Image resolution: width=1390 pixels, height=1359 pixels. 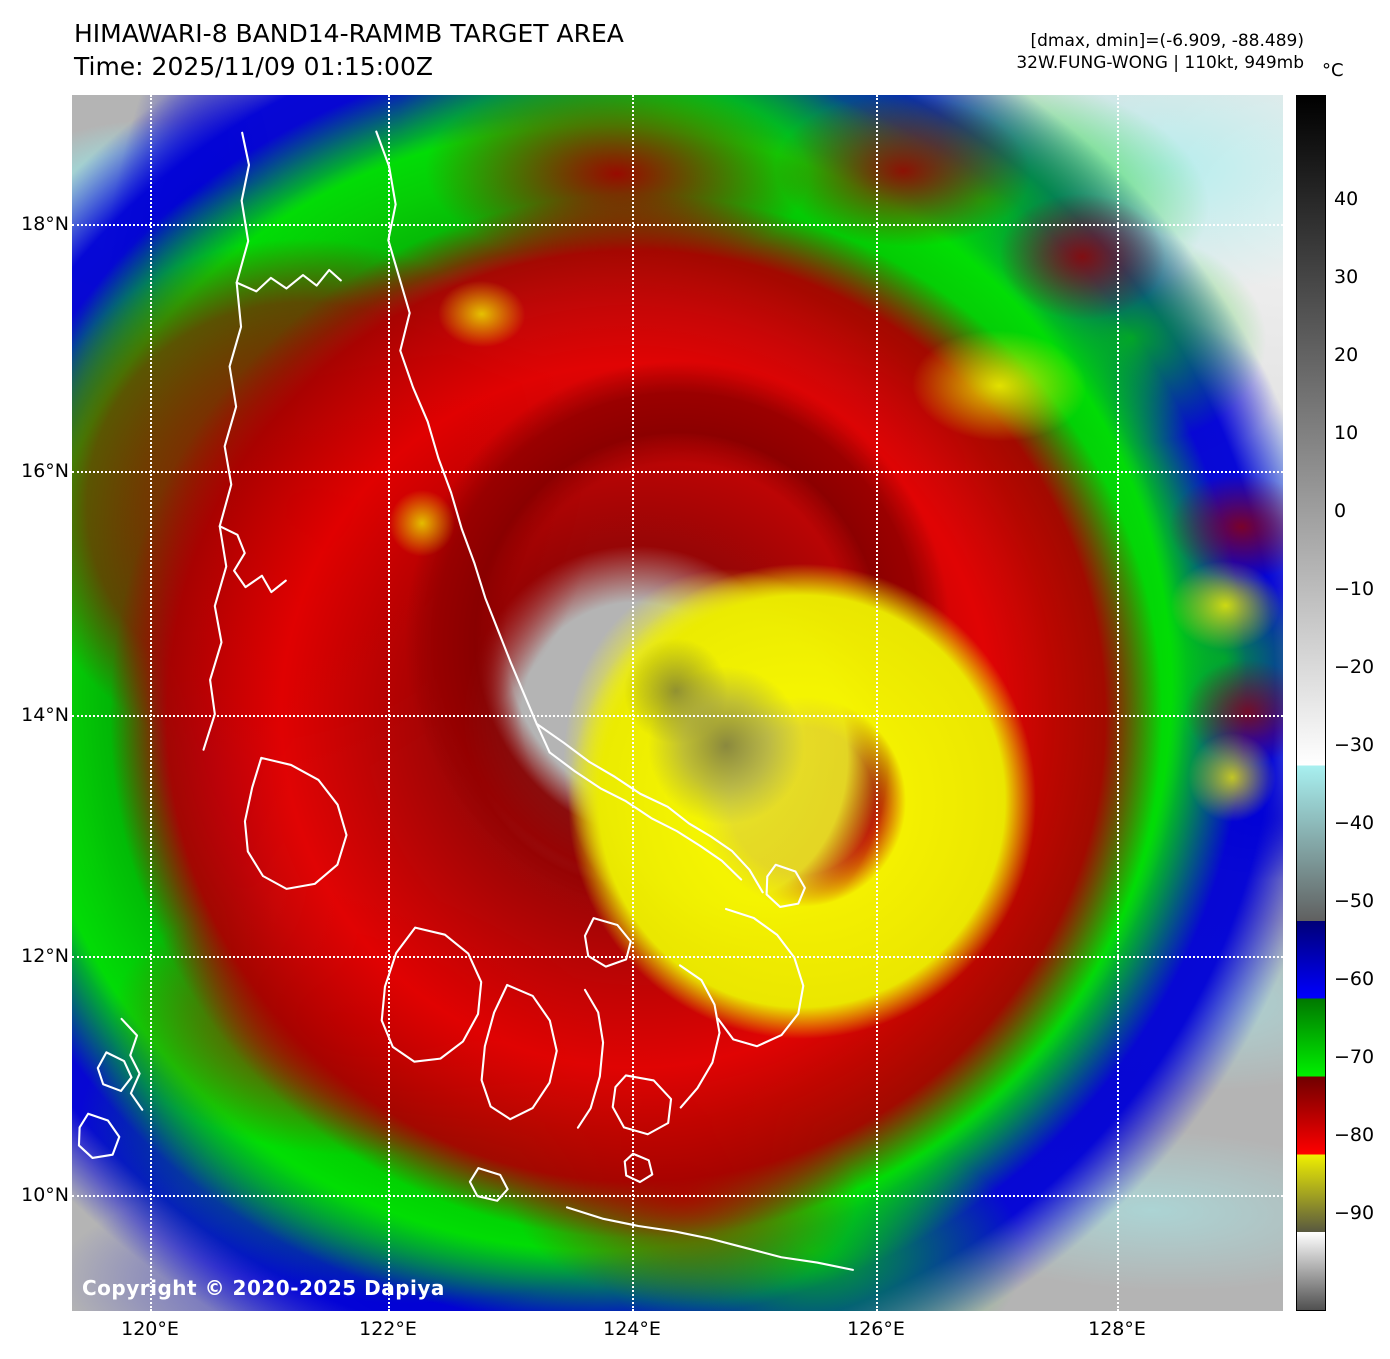 I want to click on ytick-label-10: 10°N, so click(x=45, y=1195).